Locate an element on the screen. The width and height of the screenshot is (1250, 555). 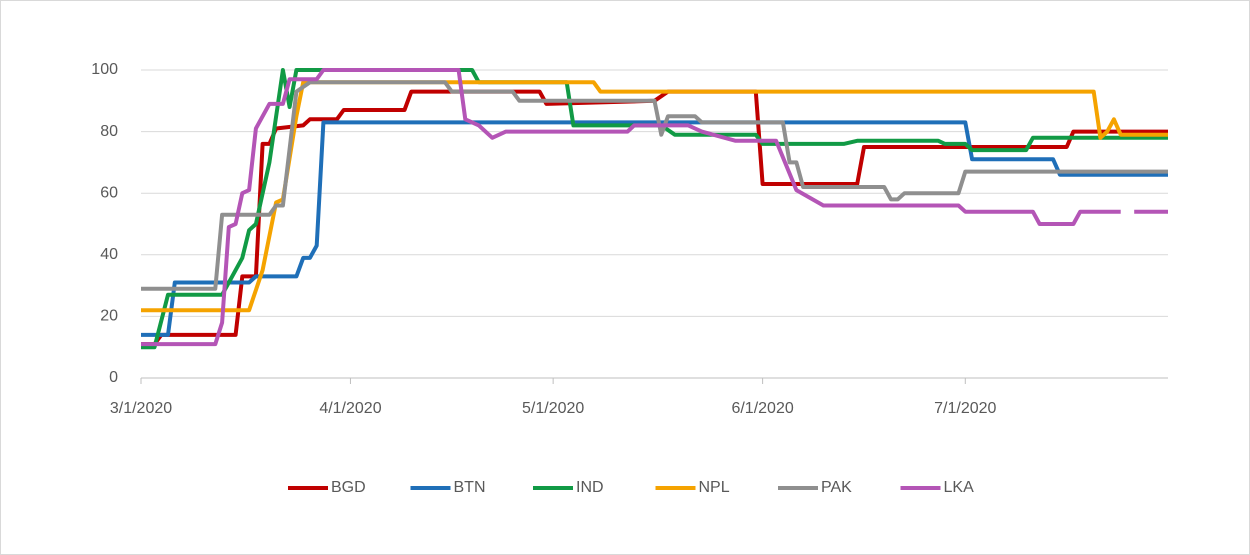
y-tick-label: 80 is located at coordinates (109, 131).